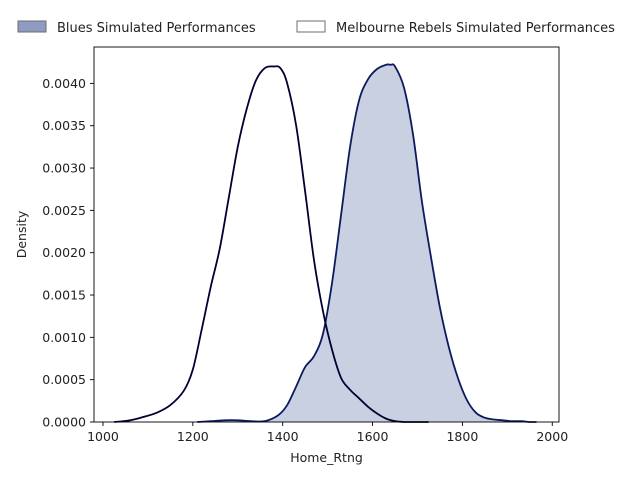 Image resolution: width=640 pixels, height=480 pixels. I want to click on y-tick-label: 0.0020, so click(64, 252).